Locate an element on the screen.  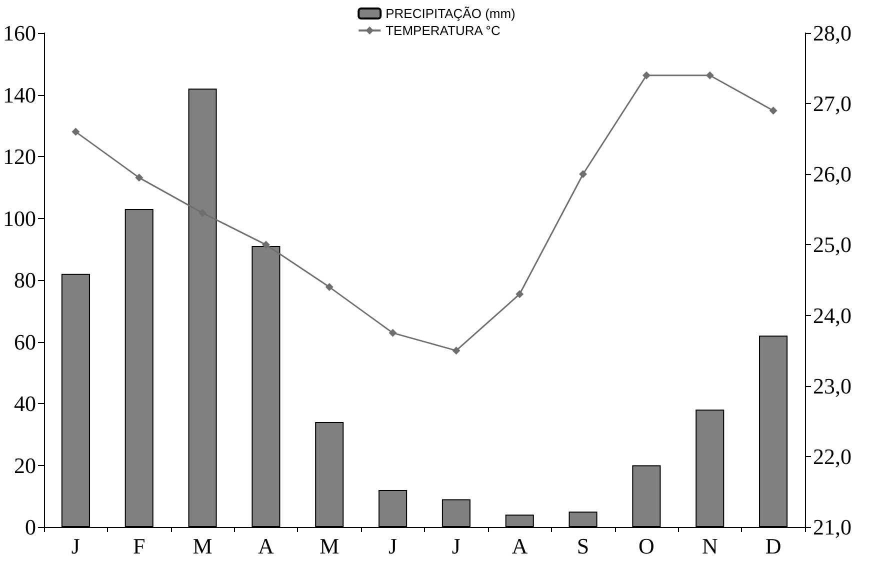
x-tick-label: D is located at coordinates (773, 546).